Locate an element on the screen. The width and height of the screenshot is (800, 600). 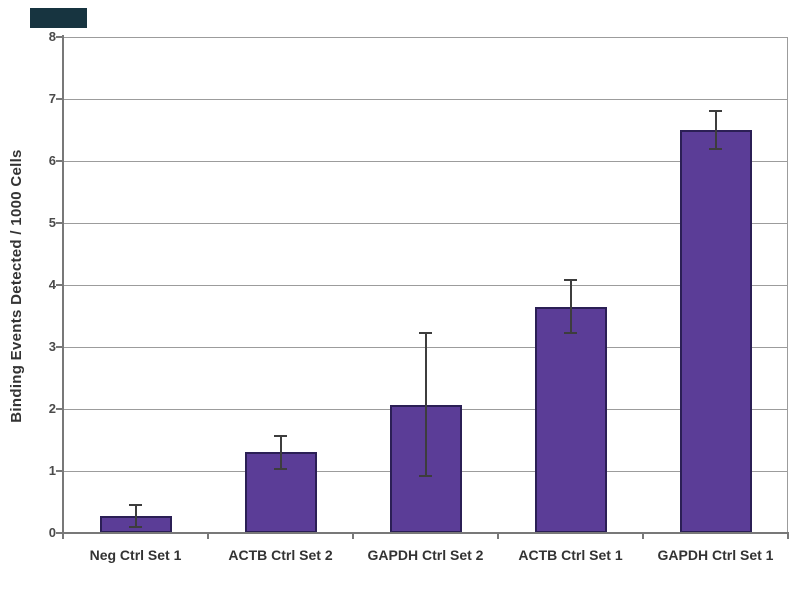
x-category-label: ACTB Ctrl Set 2 is located at coordinates (280, 555).